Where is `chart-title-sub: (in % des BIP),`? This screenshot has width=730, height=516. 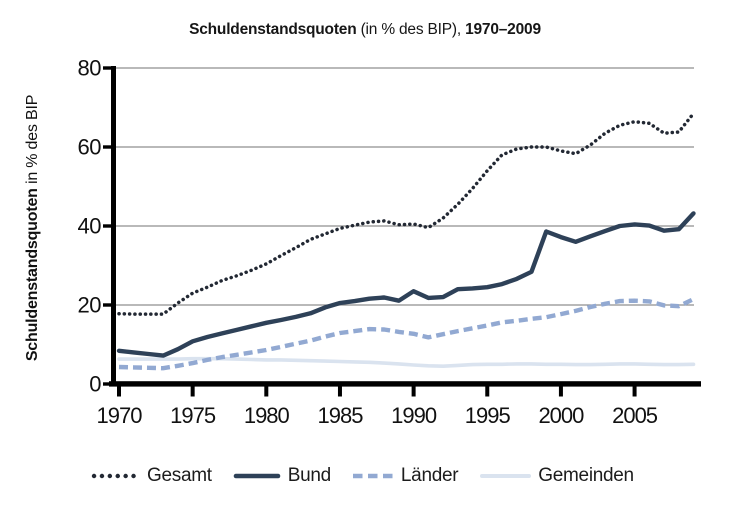
chart-title-sub: (in % des BIP), is located at coordinates (411, 29).